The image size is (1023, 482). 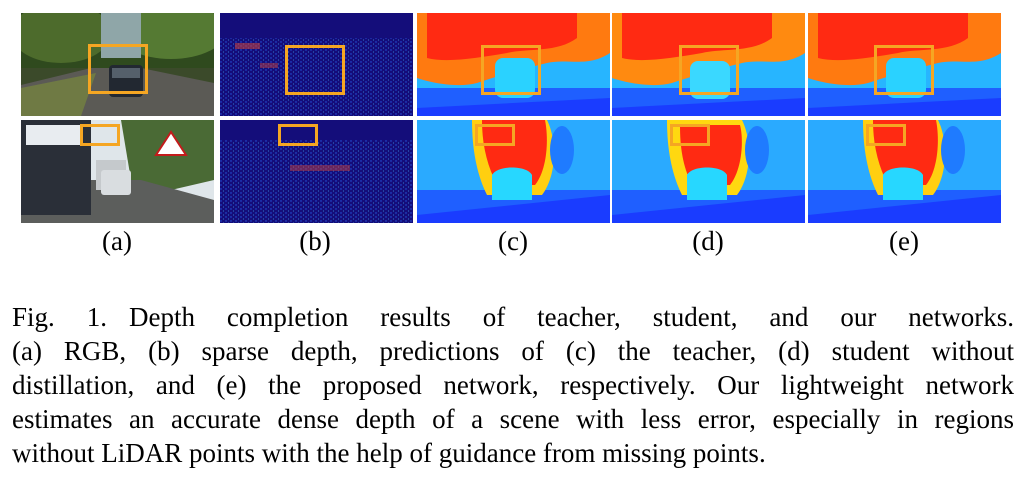 What do you see at coordinates (59, 317) in the screenshot?
I see `figure-number: Fig. 1.` at bounding box center [59, 317].